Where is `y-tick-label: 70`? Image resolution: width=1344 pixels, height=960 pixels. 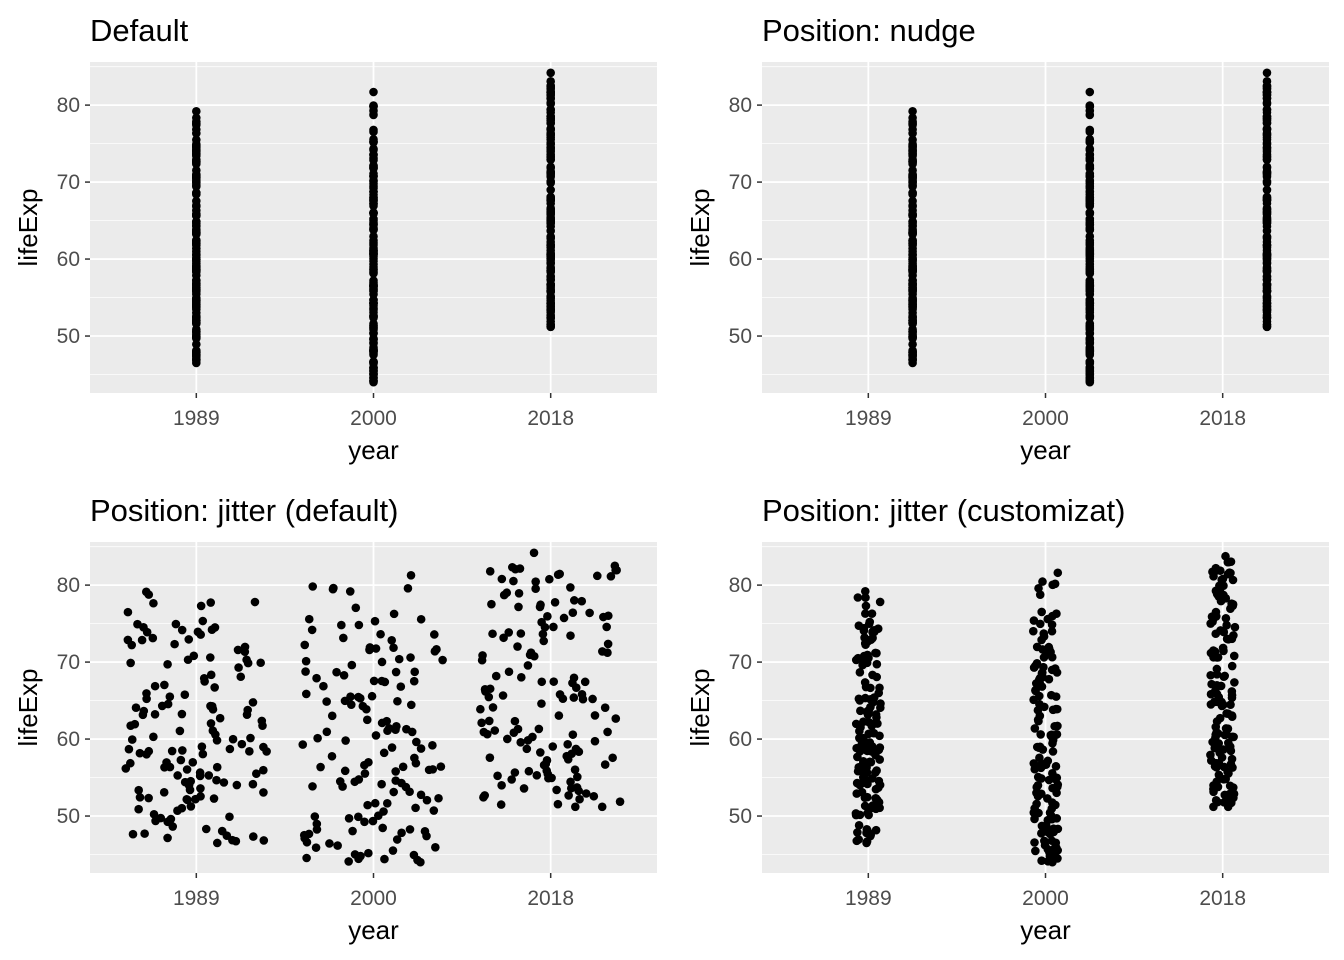
y-tick-label: 70 is located at coordinates (740, 662).